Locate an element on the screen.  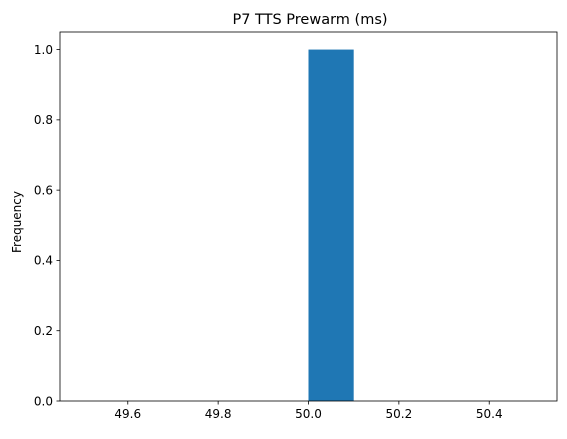
y-tick-label: 0.0 is located at coordinates (43, 401).